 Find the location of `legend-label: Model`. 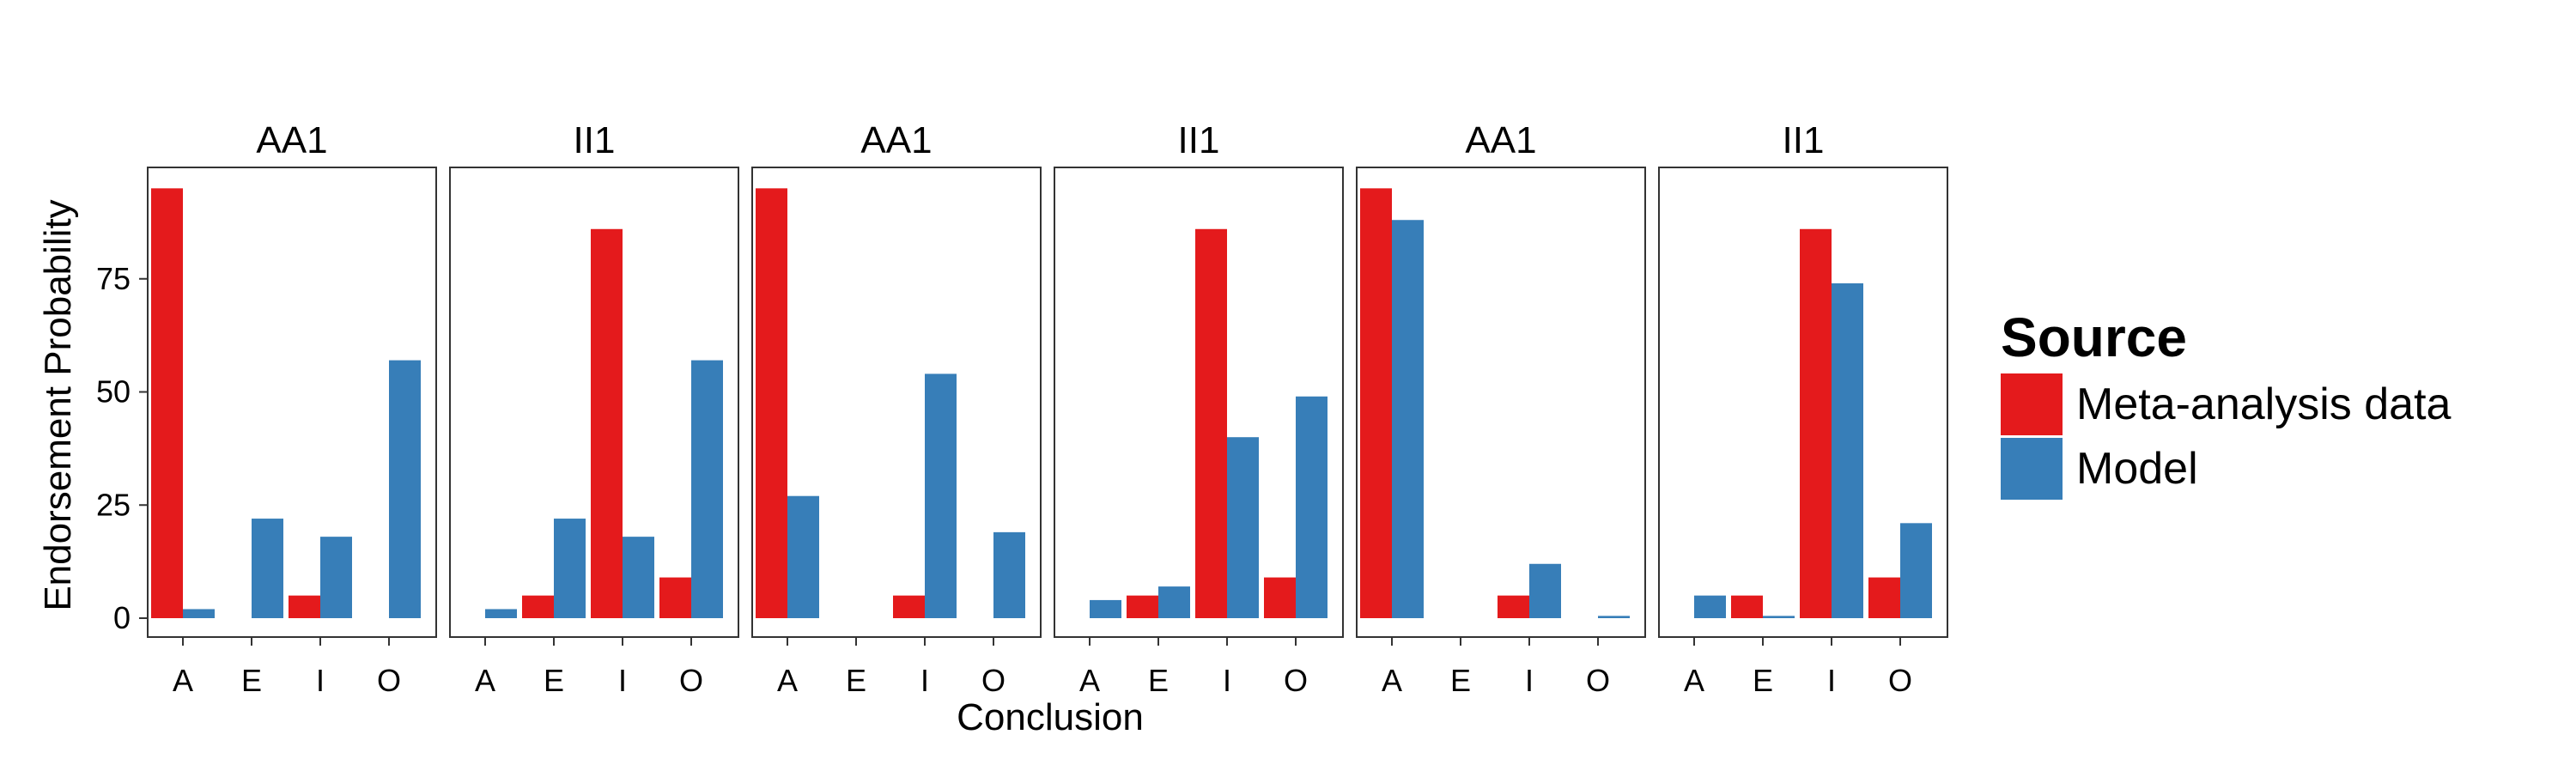

legend-label: Model is located at coordinates (2137, 469).